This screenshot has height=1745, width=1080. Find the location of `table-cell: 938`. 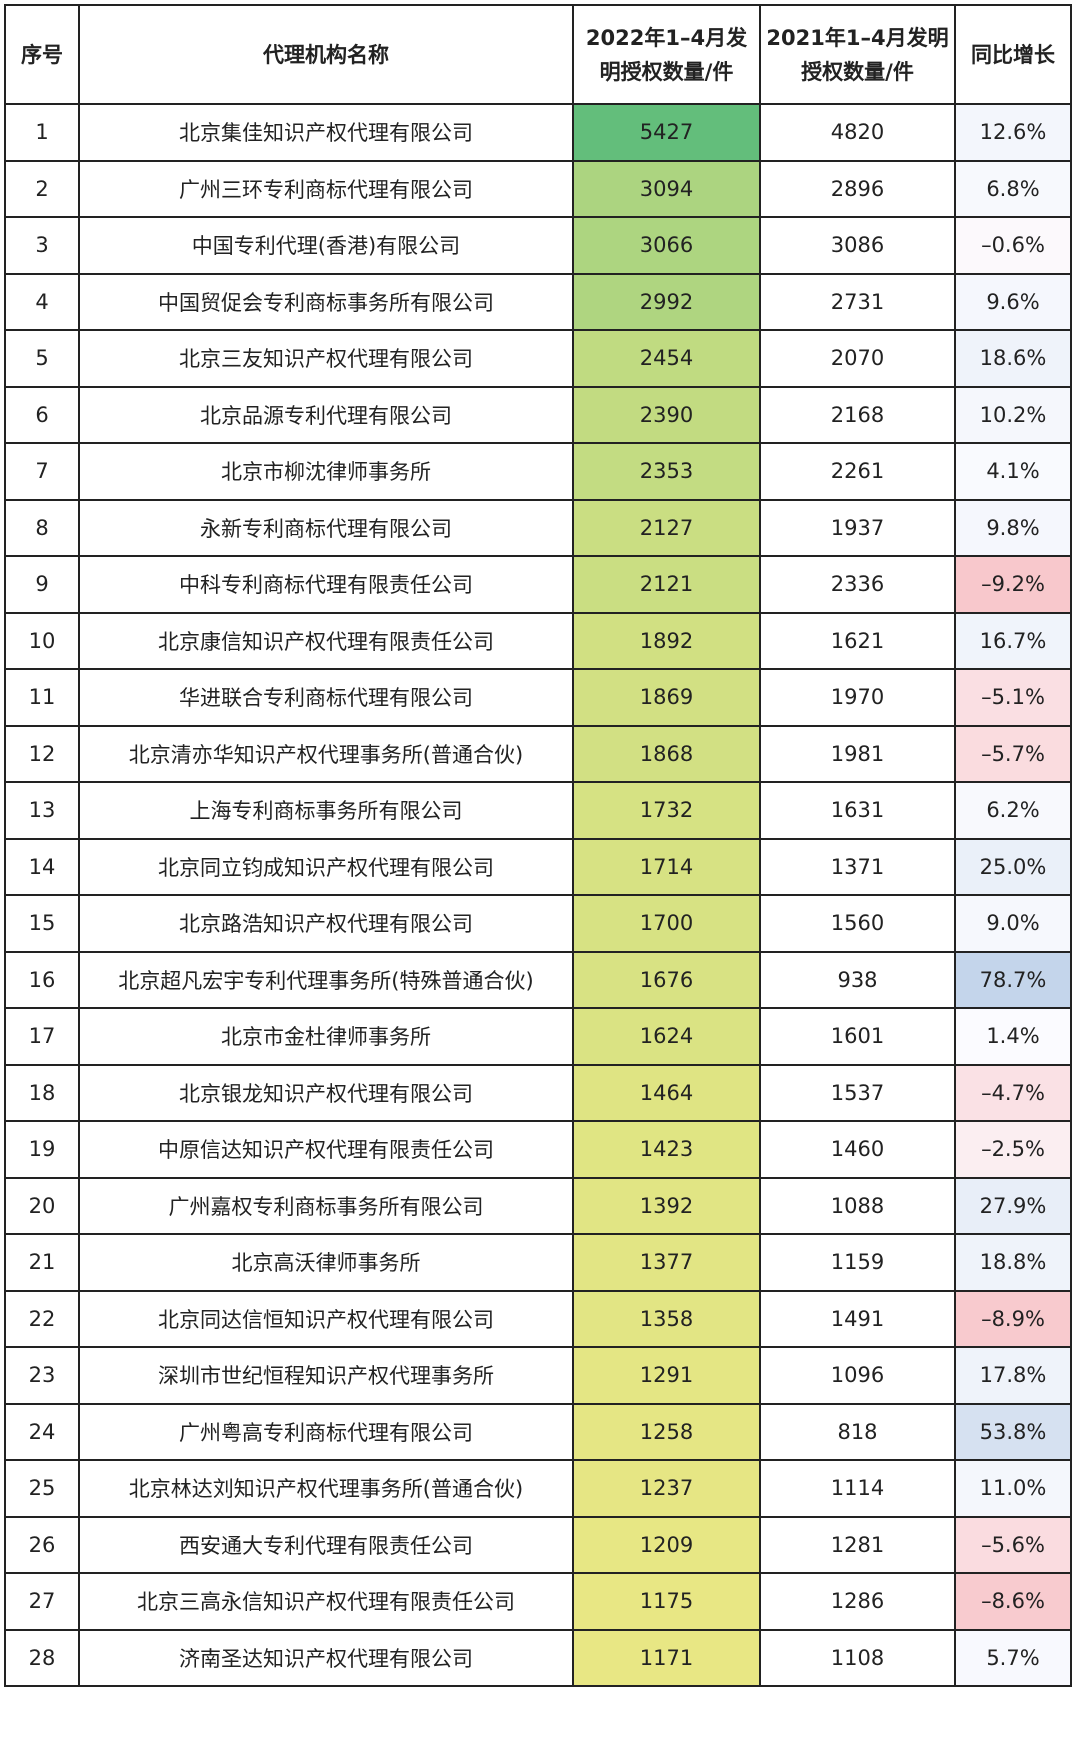

table-cell: 938 is located at coordinates (857, 979).